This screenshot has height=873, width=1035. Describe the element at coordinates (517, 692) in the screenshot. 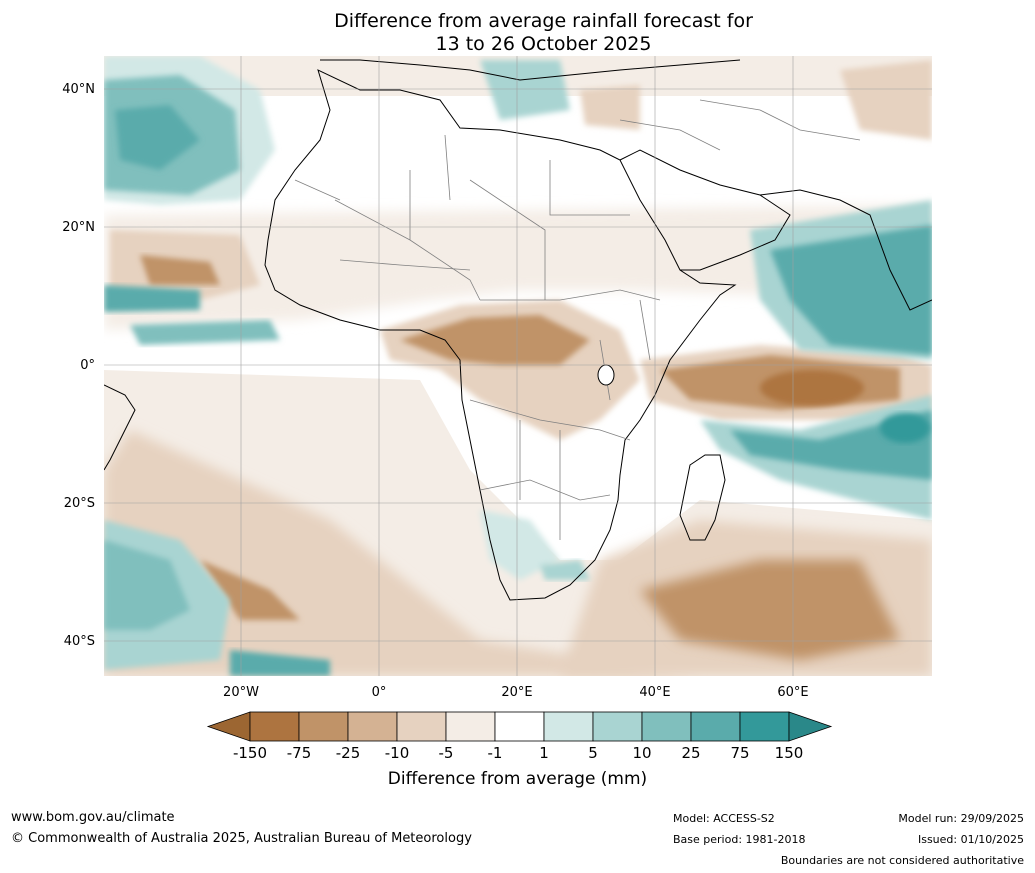

I see `lon-label: 20°E` at that location.